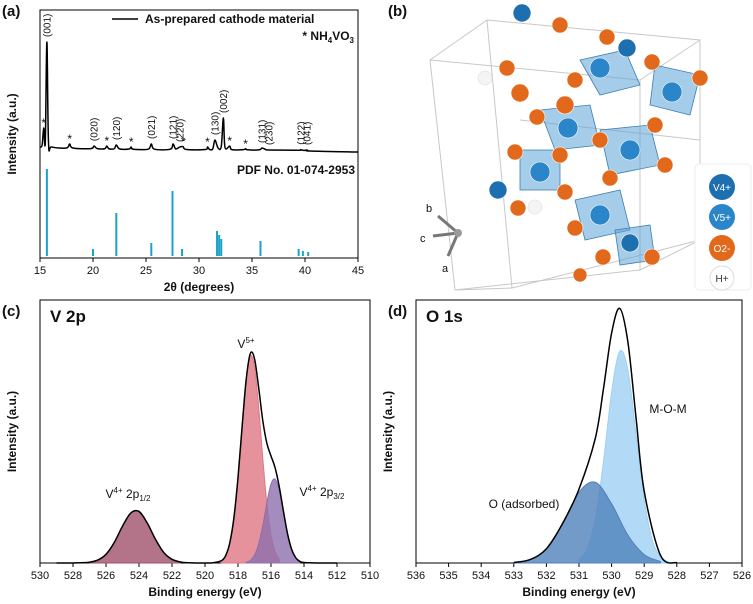 This screenshot has height=604, width=753. I want to click on x-tick-label: 531, so click(579, 576).